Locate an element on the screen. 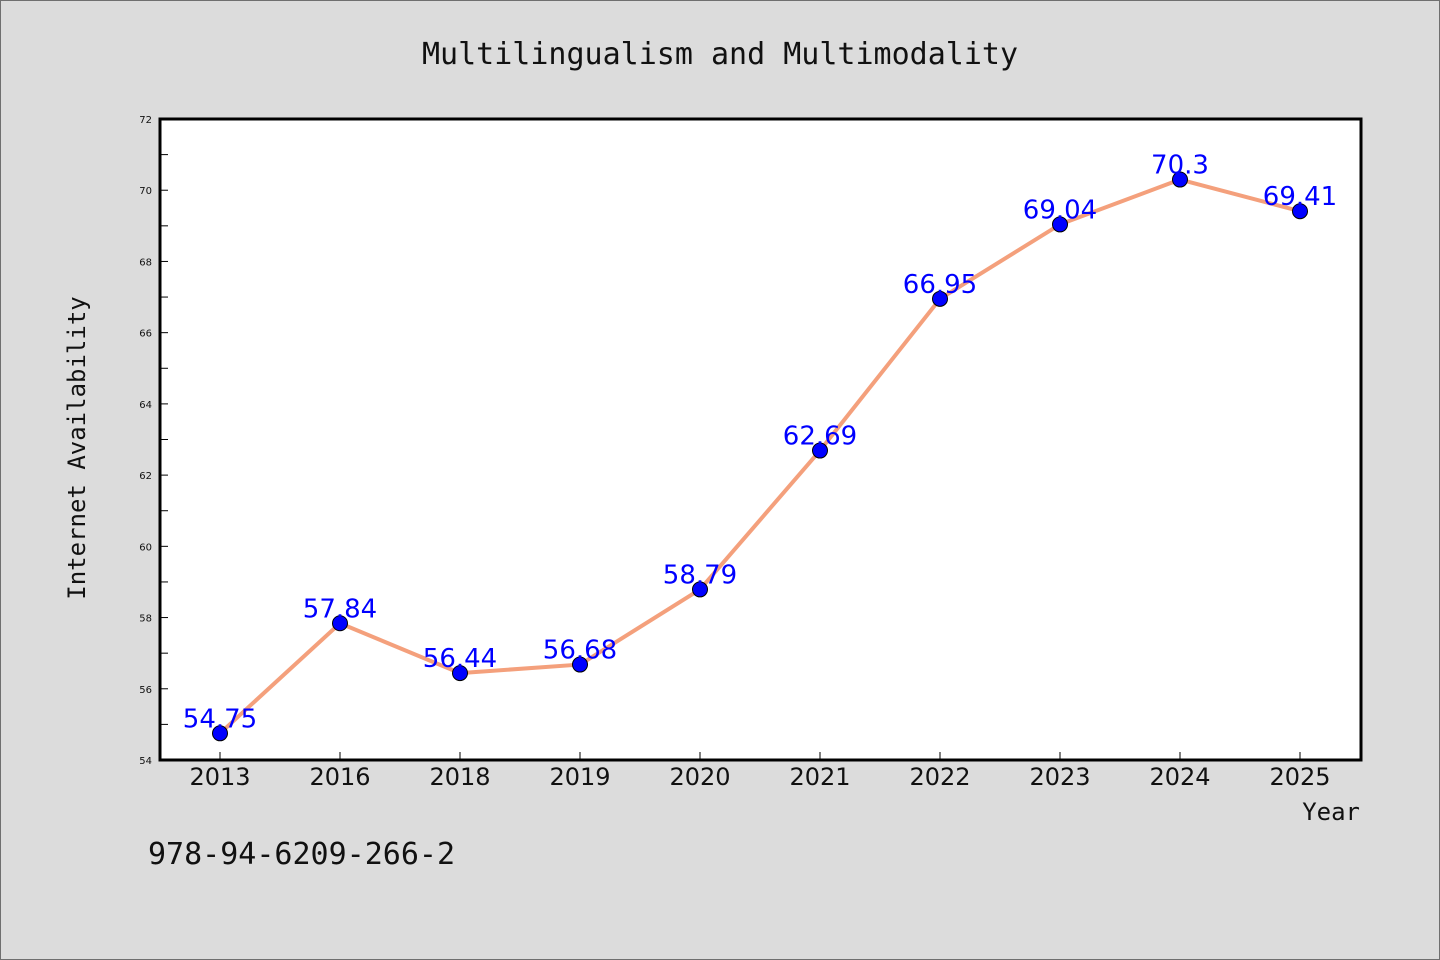 This screenshot has width=1440, height=960. data-label: 56.68 is located at coordinates (580, 651).